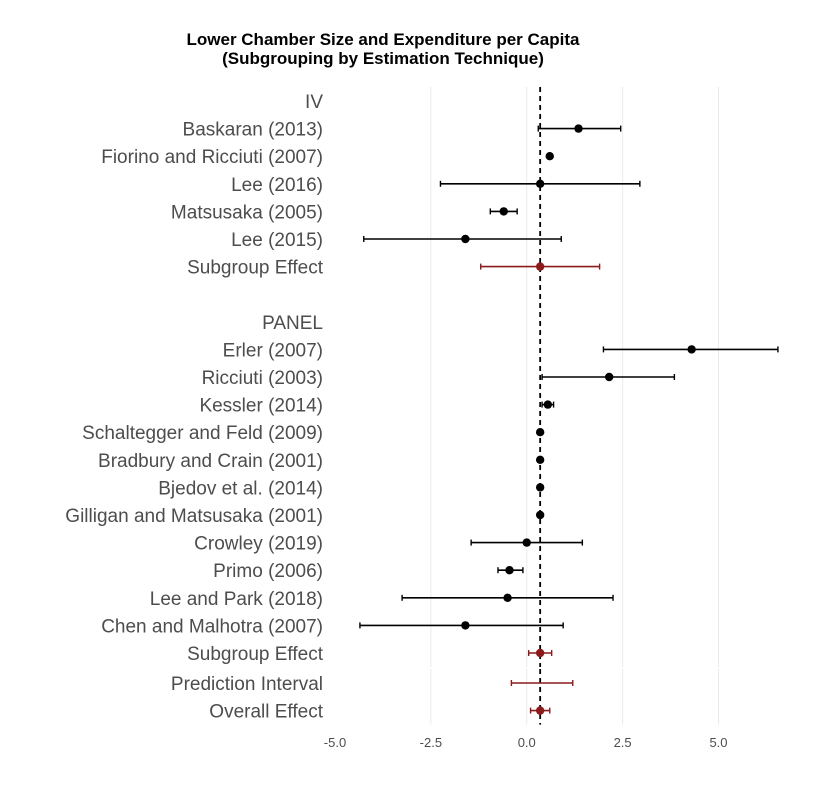  I want to click on x-tick-label: 5.0, so click(718, 742).